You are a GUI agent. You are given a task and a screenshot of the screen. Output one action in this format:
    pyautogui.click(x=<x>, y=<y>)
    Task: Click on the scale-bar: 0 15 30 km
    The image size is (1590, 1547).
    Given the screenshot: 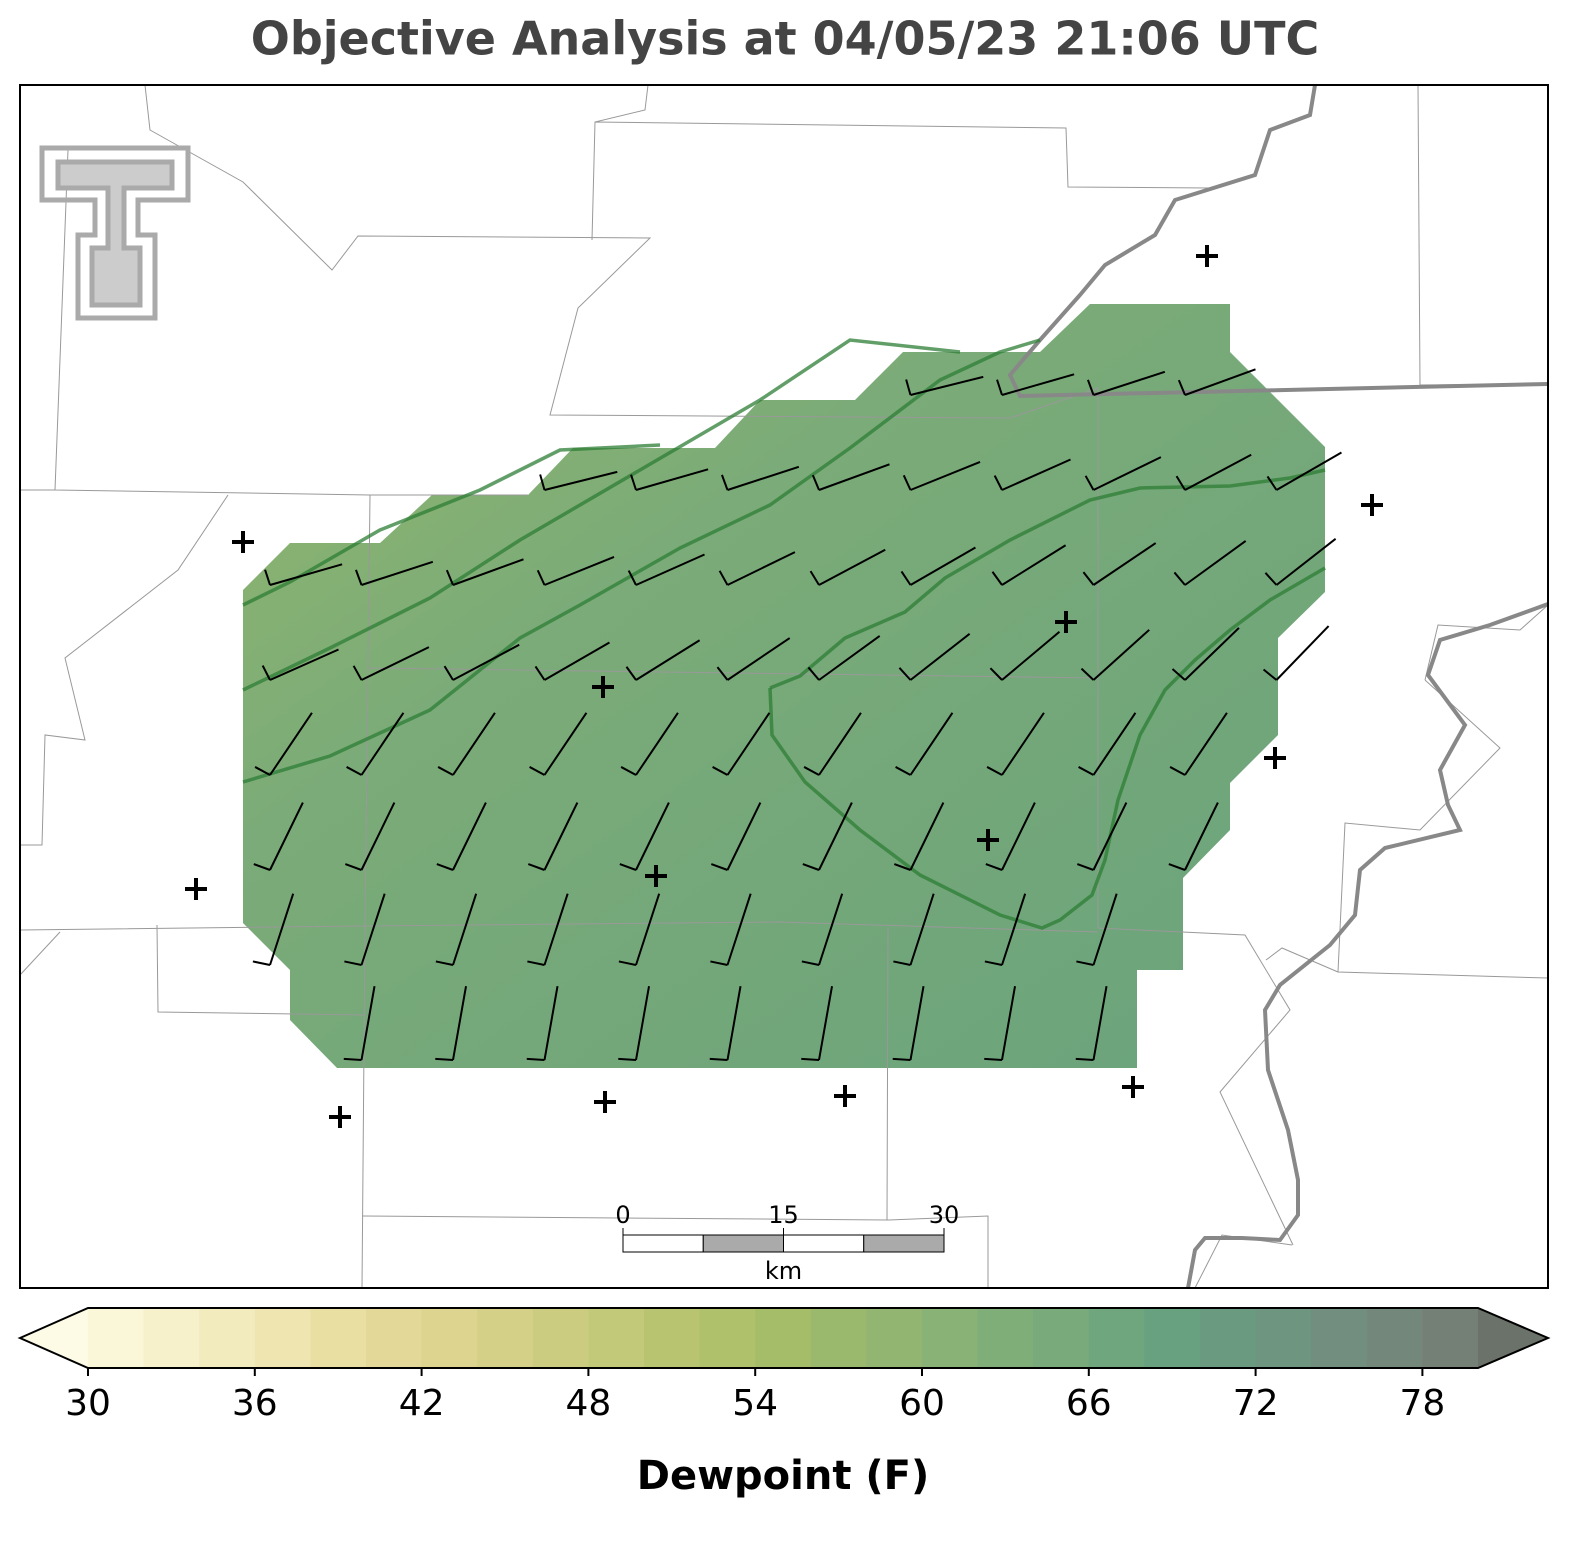 What is the action you would take?
    pyautogui.click(x=787, y=1243)
    